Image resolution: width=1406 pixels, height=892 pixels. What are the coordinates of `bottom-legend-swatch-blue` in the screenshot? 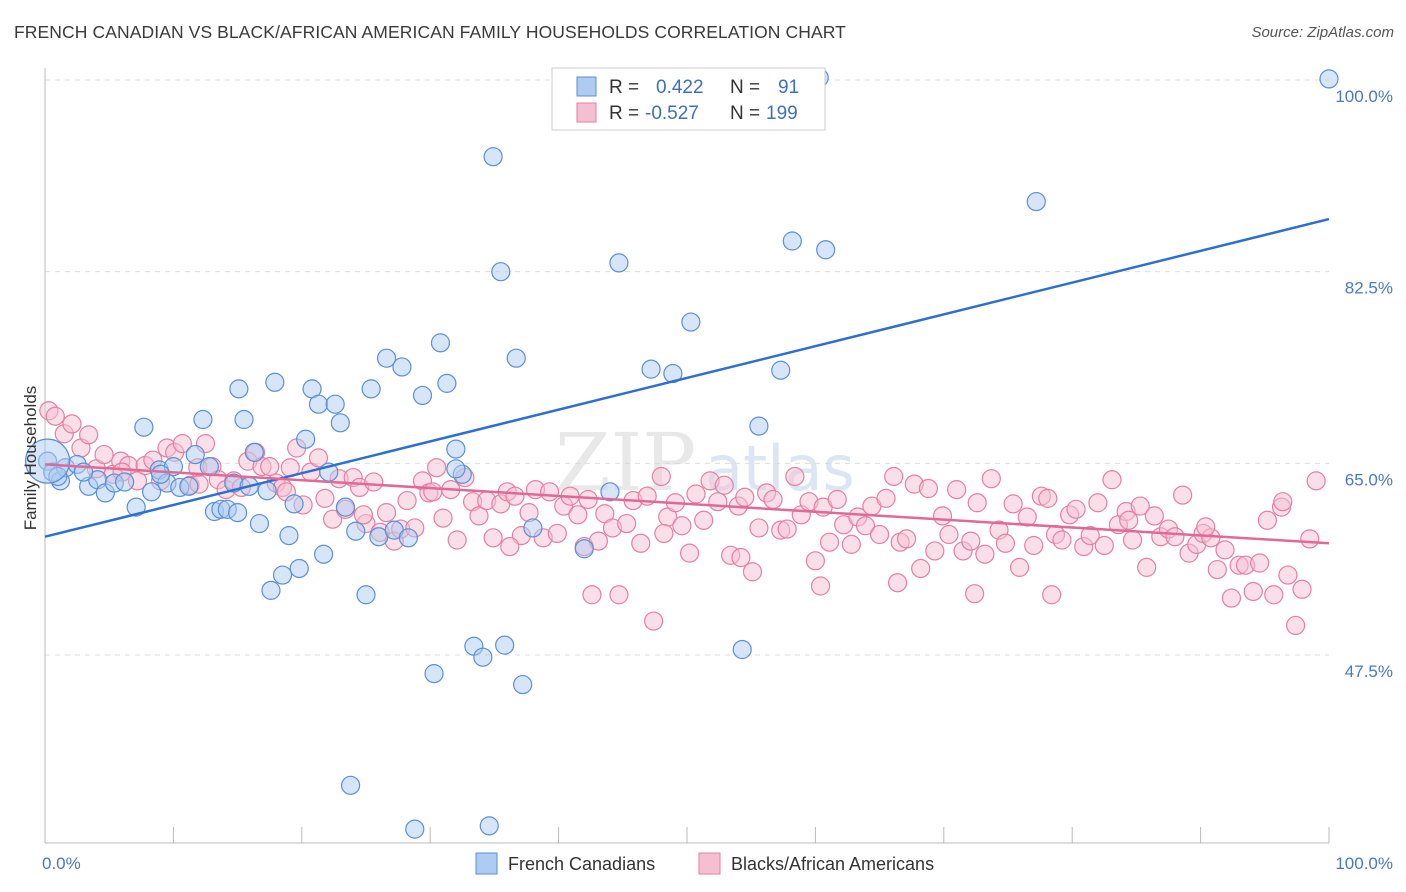 It's located at (486, 863).